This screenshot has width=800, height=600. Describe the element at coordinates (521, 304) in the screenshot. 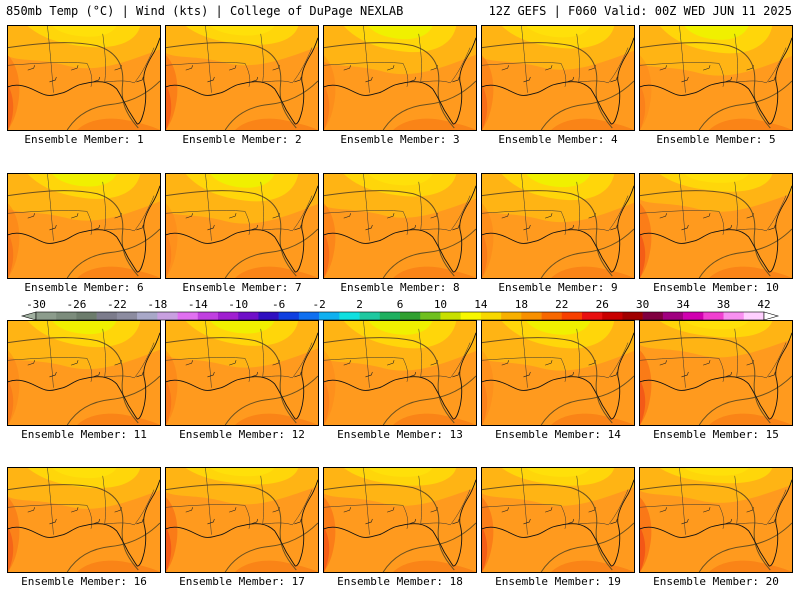

I see `colorbar-tick-label: 18` at that location.